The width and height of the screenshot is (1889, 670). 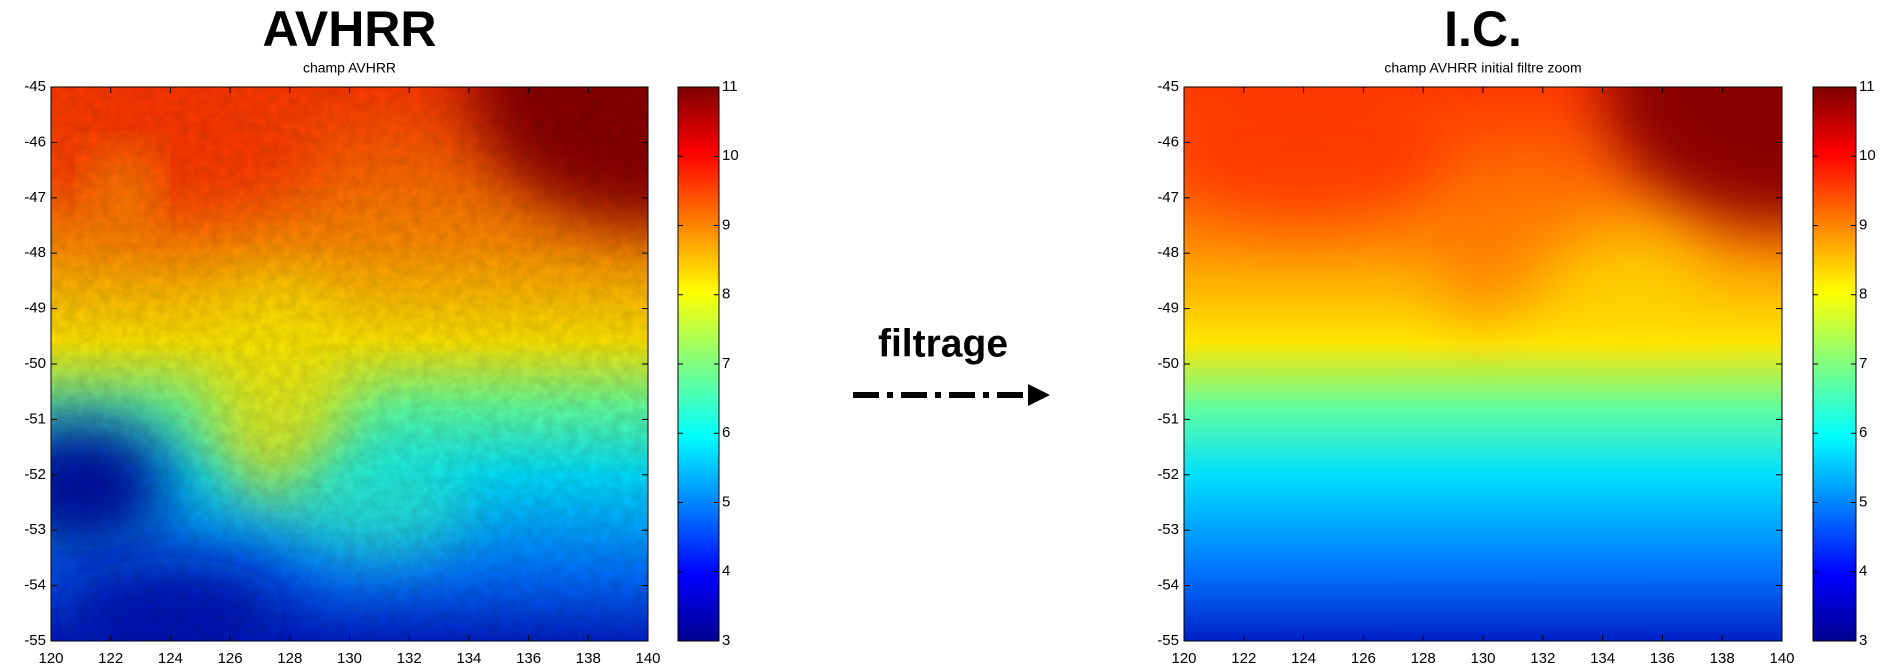 I want to click on chart-title: I.C., so click(x=1483, y=29).